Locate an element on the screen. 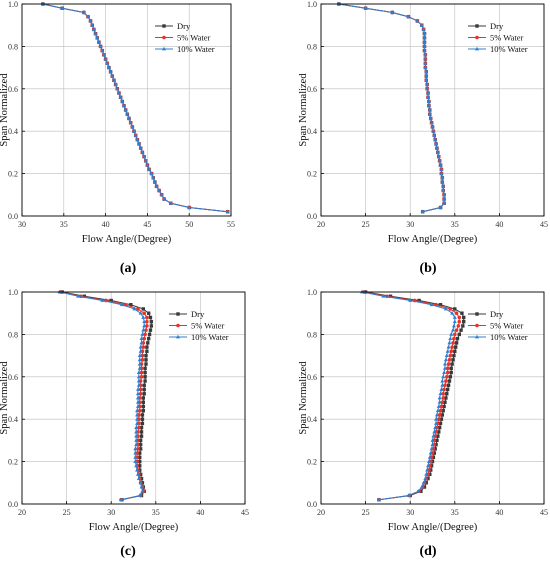 The width and height of the screenshot is (550, 562). x-tick-label: 40 is located at coordinates (499, 224).